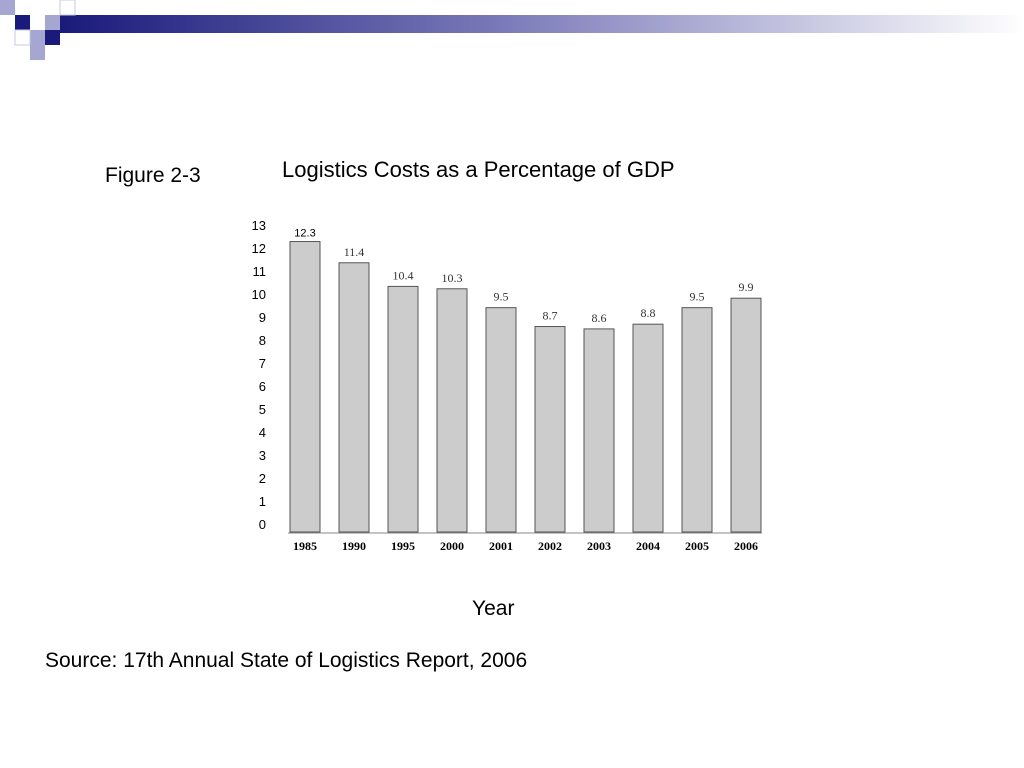 The height and width of the screenshot is (768, 1024). Describe the element at coordinates (478, 169) in the screenshot. I see `chart-title: Logistics Costs as a Percentage of GDP` at that location.